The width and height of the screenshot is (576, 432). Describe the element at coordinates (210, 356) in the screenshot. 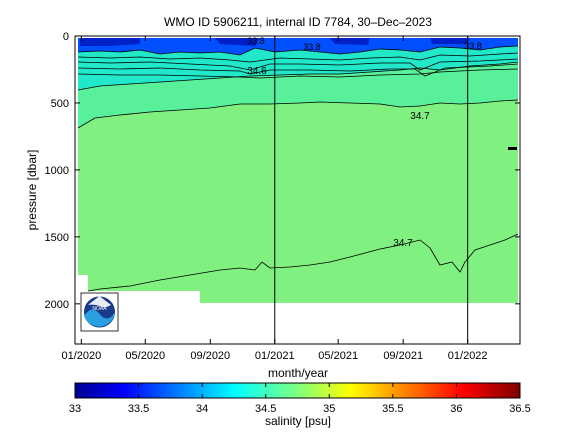

I see `x-tick-label: 09/2020` at that location.